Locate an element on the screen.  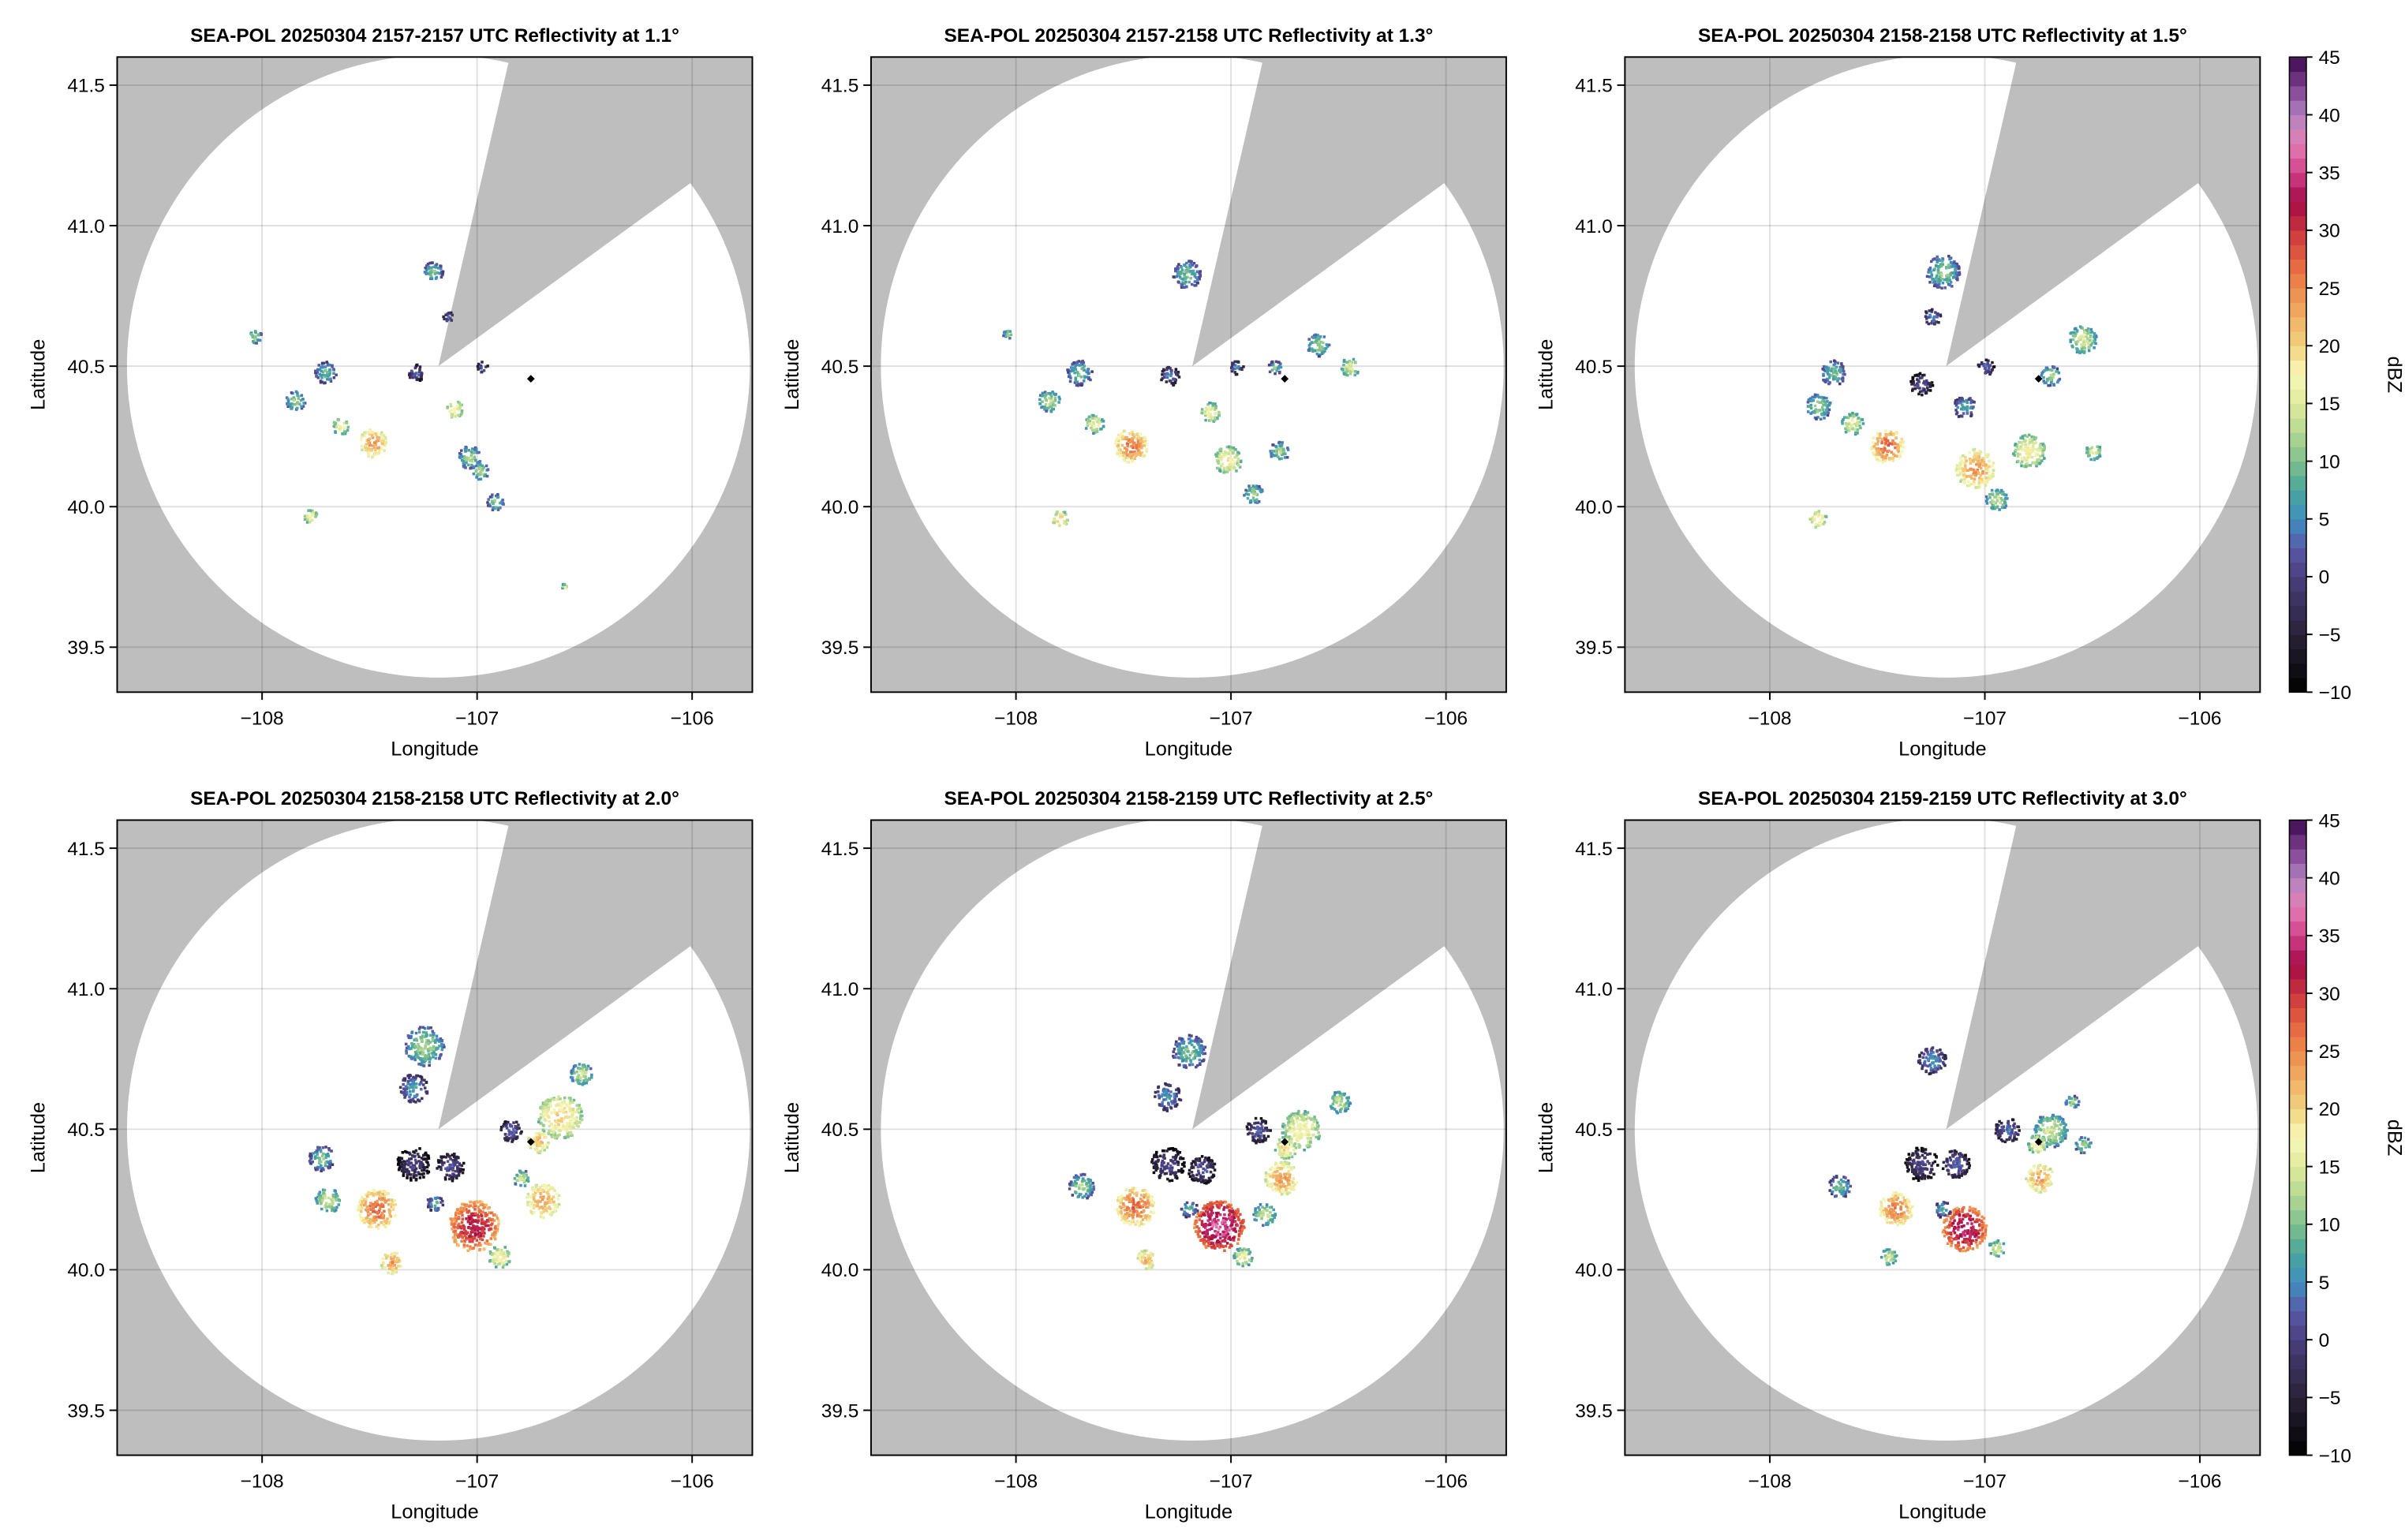
y-tick-label: 40.5 is located at coordinates (1594, 367).